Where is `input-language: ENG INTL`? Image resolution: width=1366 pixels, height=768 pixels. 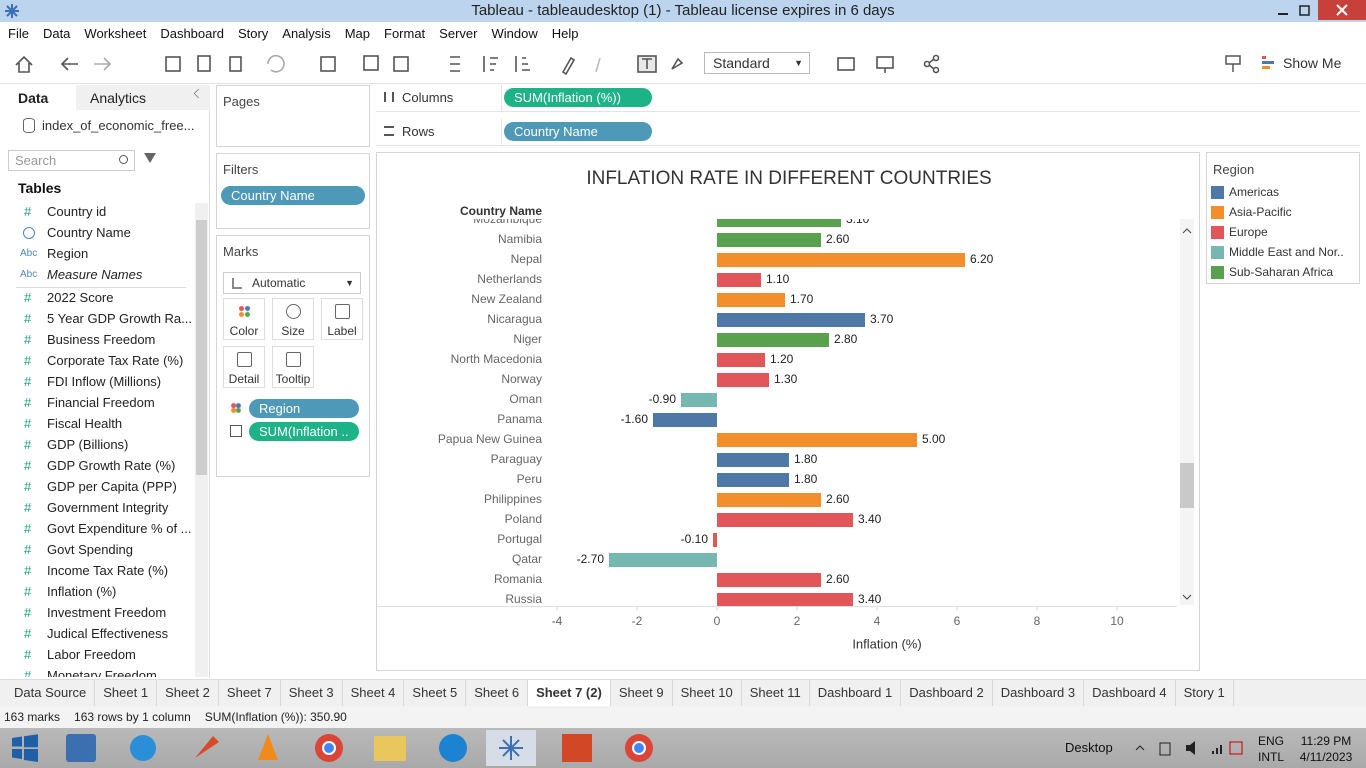 input-language: ENG INTL is located at coordinates (1271, 749).